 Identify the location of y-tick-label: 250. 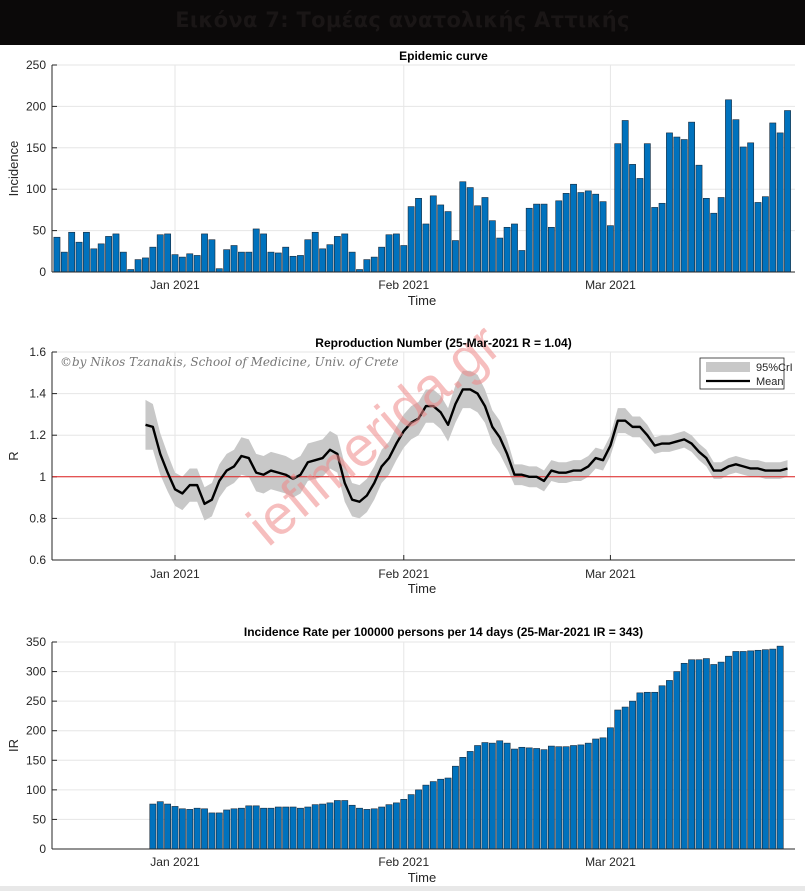
(36, 65).